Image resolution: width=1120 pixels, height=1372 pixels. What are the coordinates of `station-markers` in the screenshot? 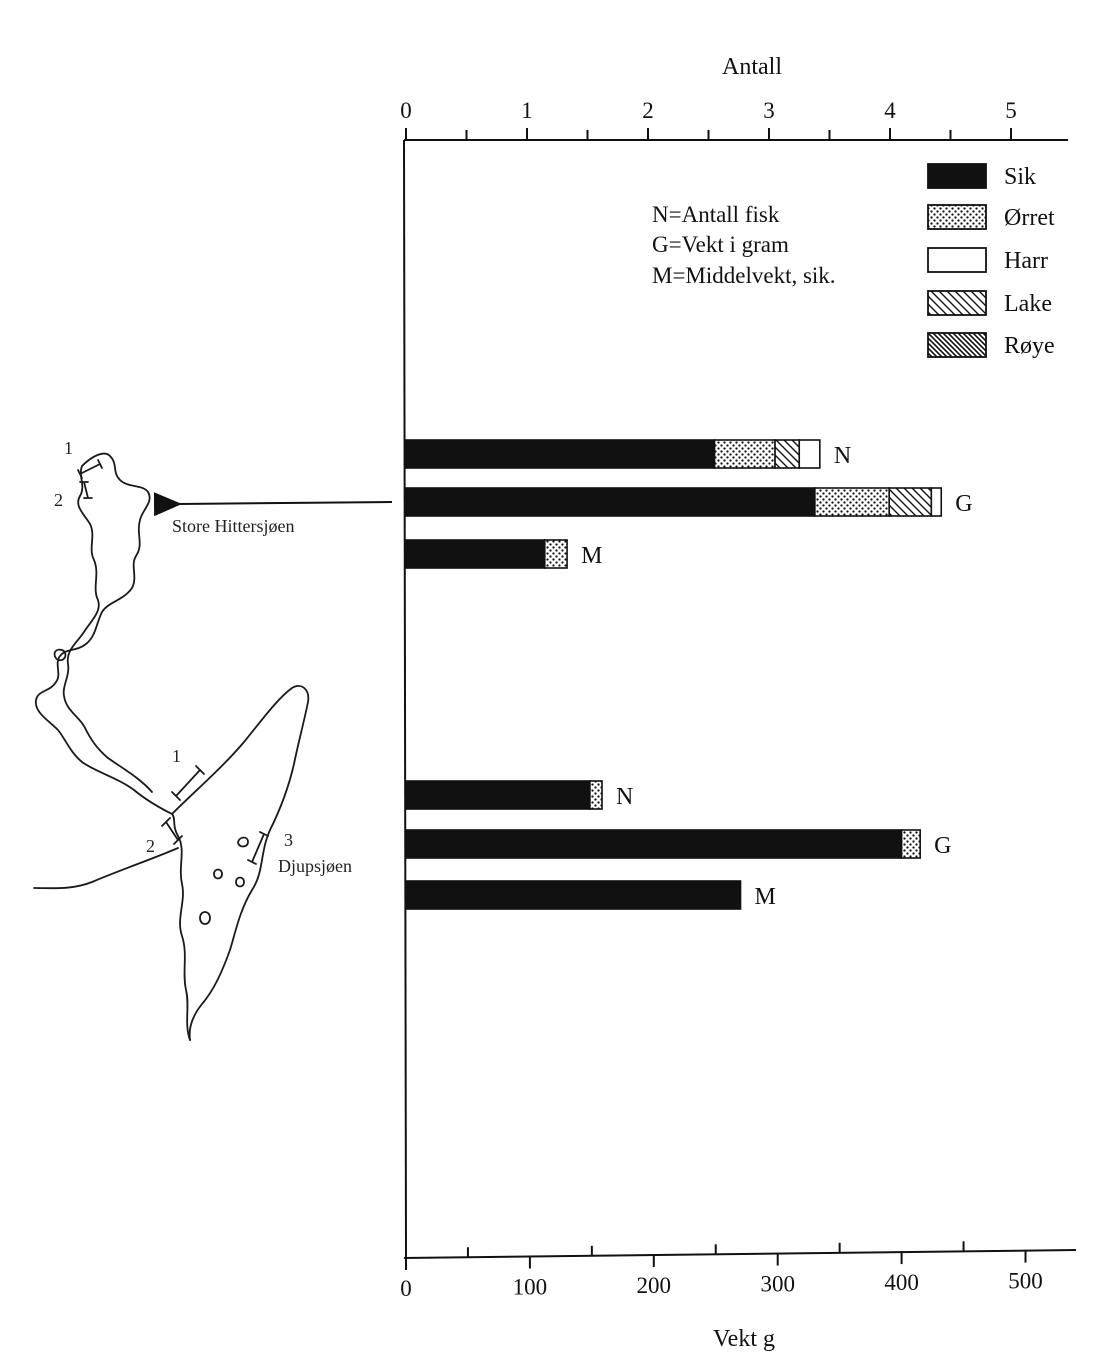 It's located at (173, 662).